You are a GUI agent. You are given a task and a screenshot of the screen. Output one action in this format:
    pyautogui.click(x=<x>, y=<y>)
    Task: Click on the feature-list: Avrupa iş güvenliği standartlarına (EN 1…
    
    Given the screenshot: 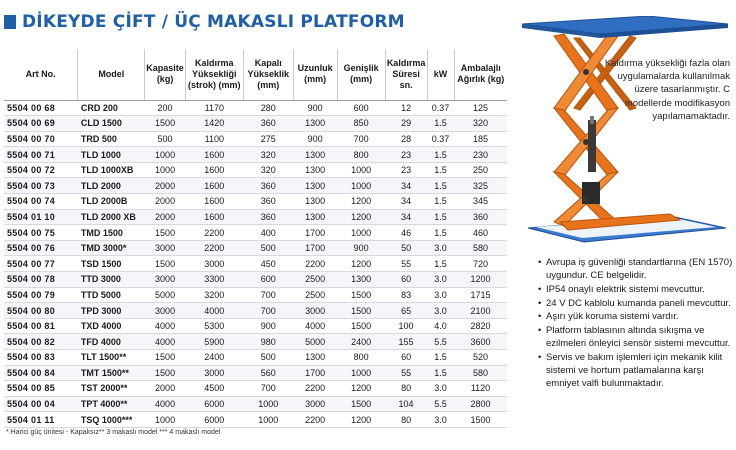 What is the action you would take?
    pyautogui.click(x=636, y=323)
    